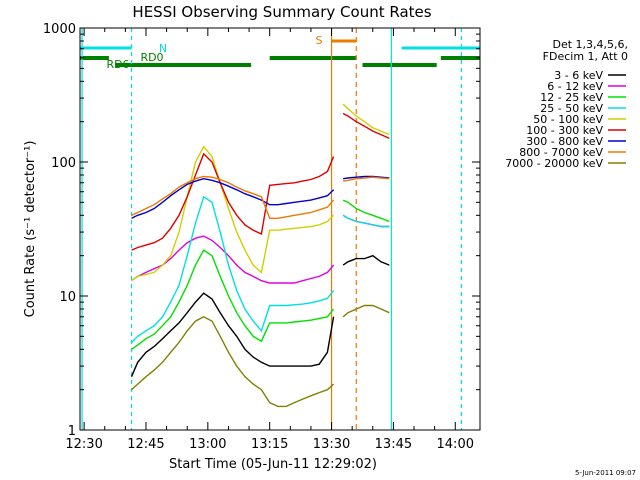  What do you see at coordinates (30, 229) in the screenshot?
I see `y-axis-label: Count Rate (s⁻¹ detector⁻¹)` at bounding box center [30, 229].